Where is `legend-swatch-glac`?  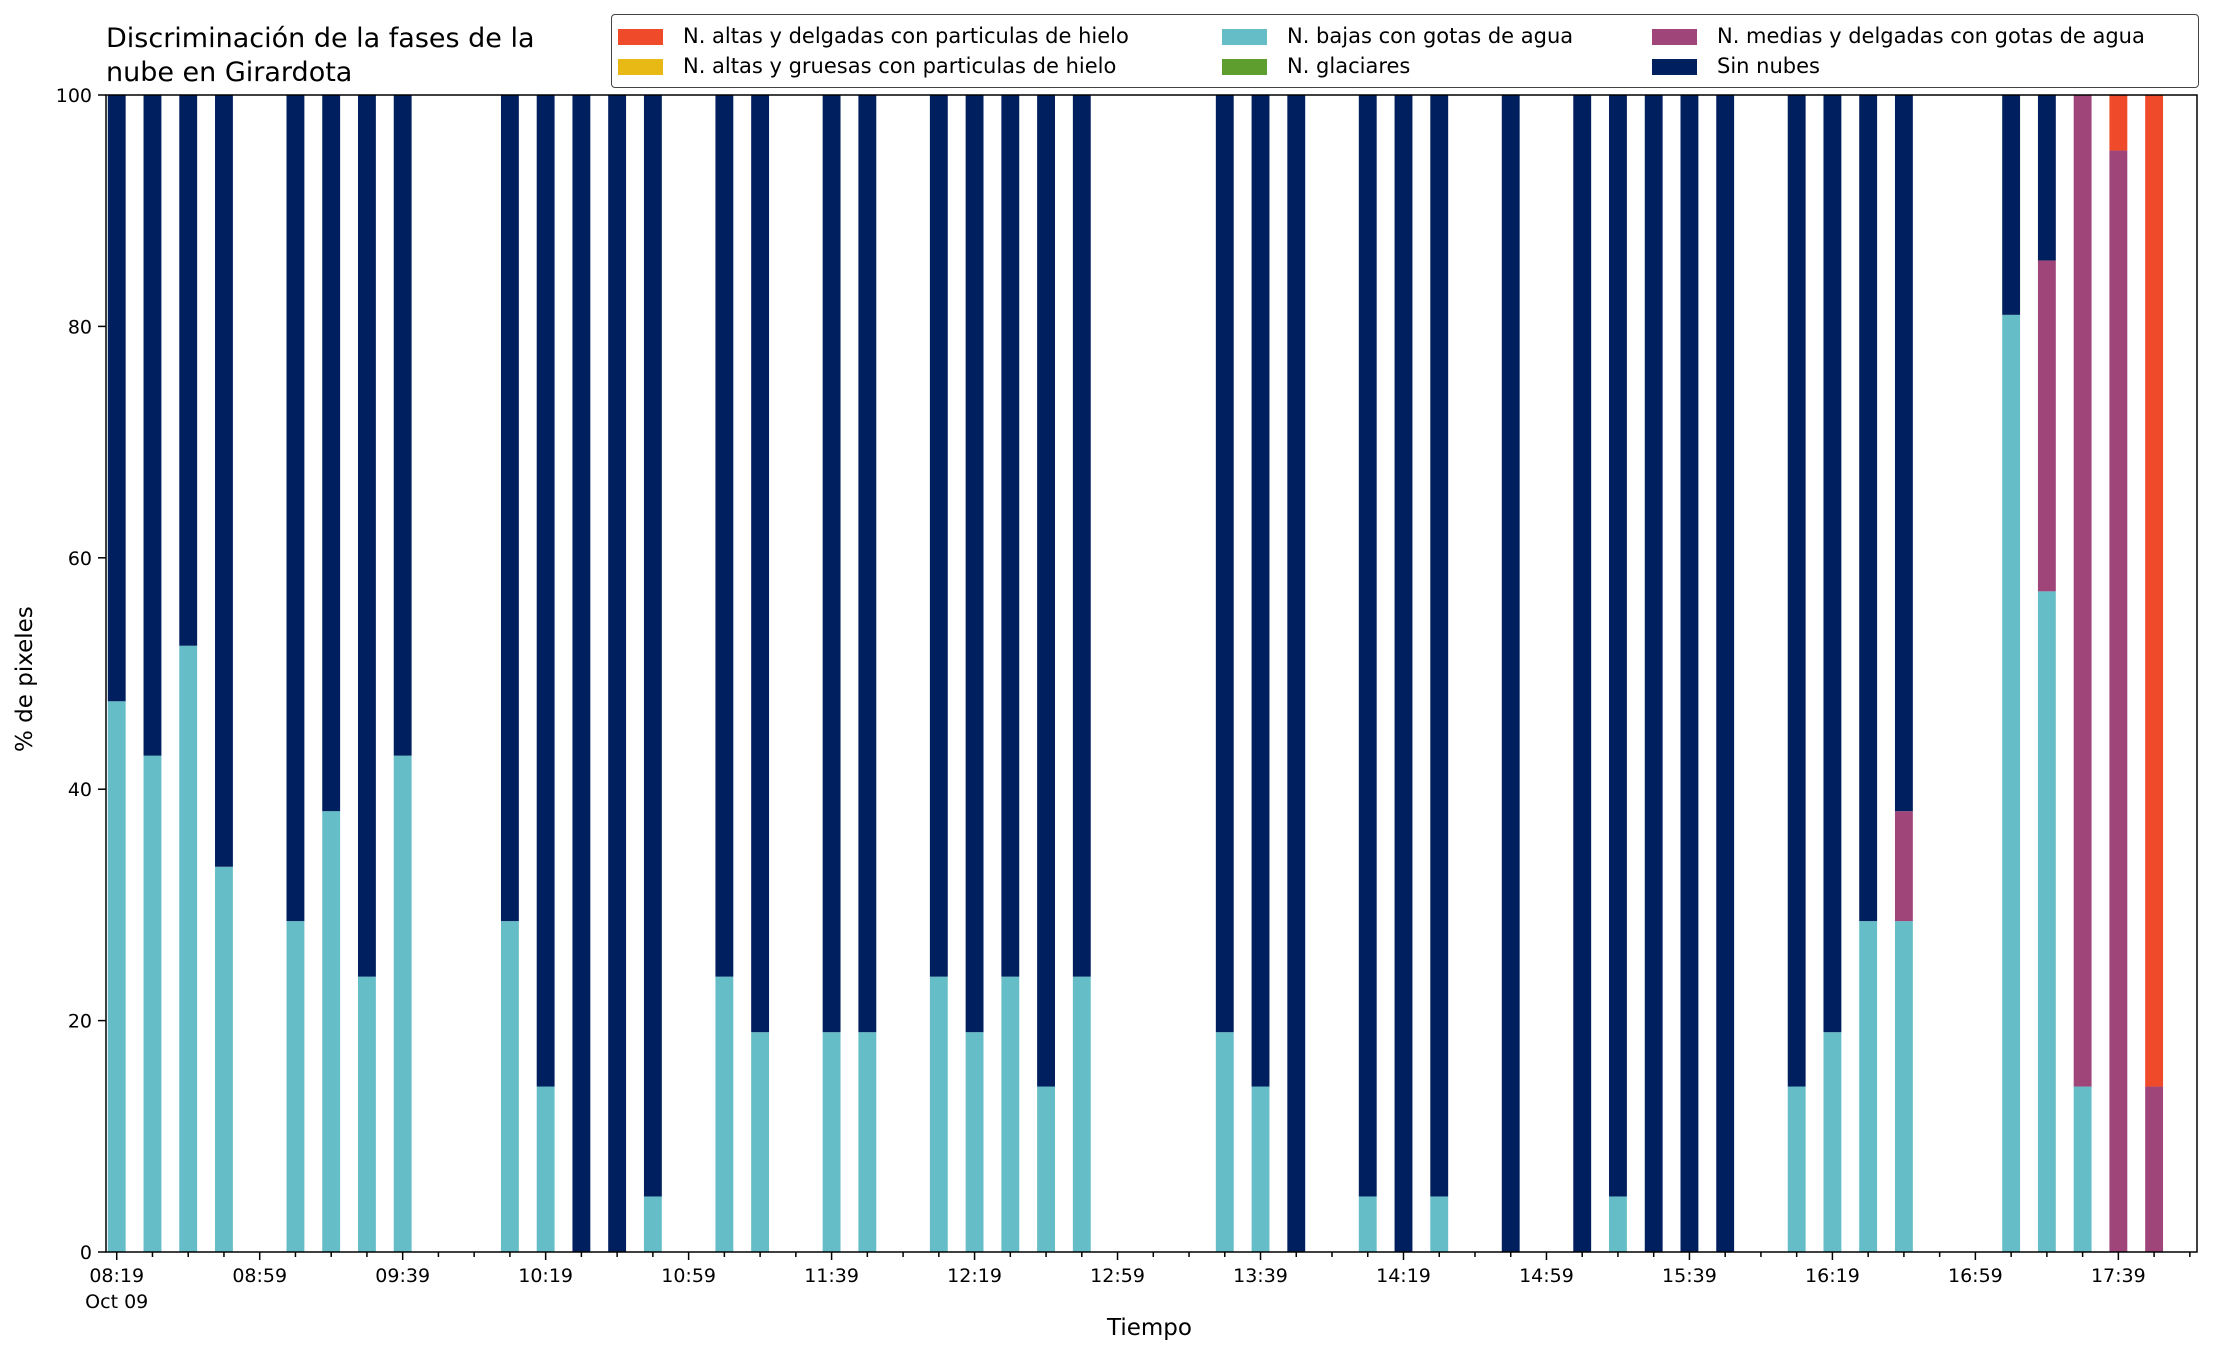 legend-swatch-glac is located at coordinates (1244, 67).